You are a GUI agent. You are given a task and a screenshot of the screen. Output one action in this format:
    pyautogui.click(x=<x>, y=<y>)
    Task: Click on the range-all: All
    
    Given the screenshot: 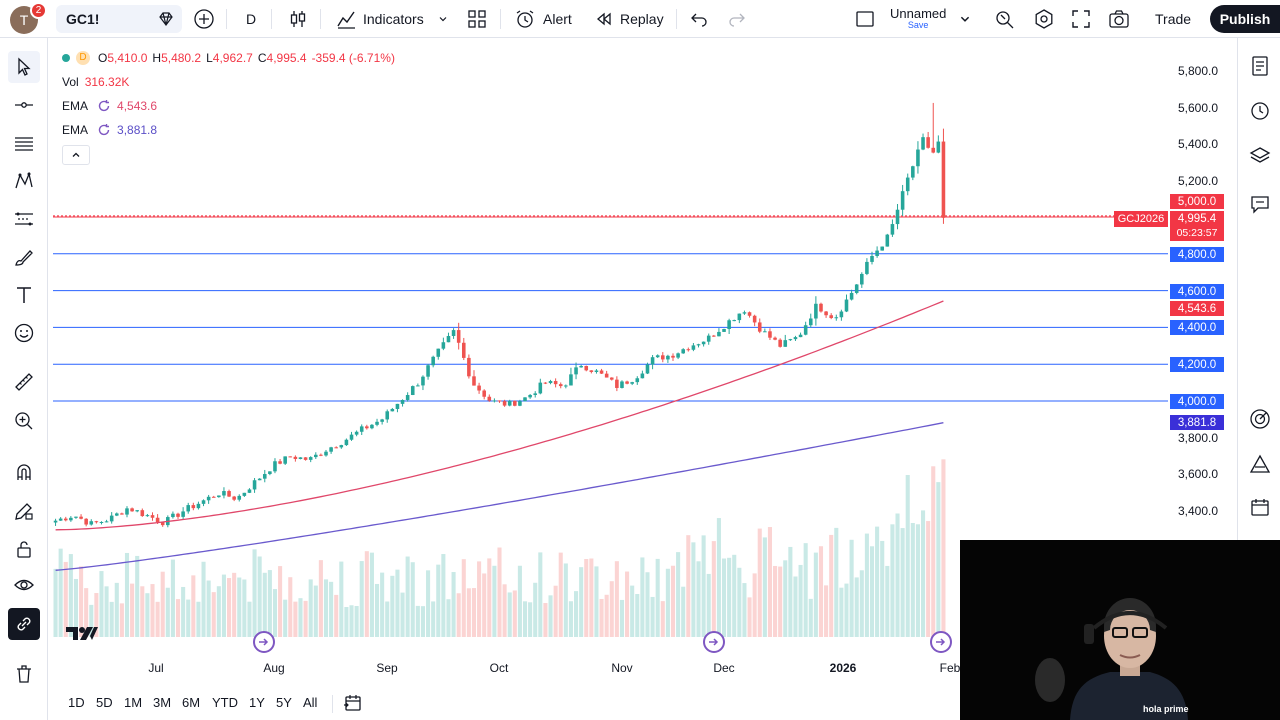 What is the action you would take?
    pyautogui.click(x=310, y=702)
    